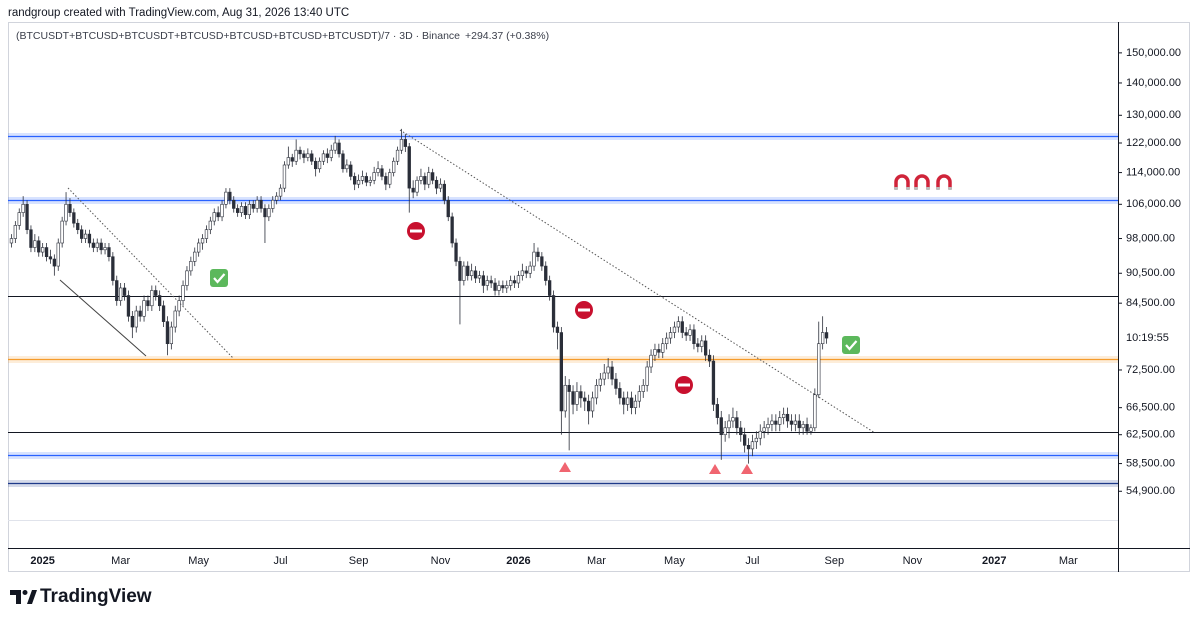 Image resolution: width=1199 pixels, height=622 pixels. What do you see at coordinates (219, 278) in the screenshot?
I see `check-icon` at bounding box center [219, 278].